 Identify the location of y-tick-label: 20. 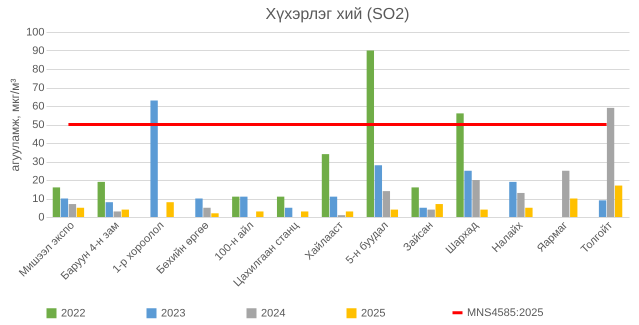
(38, 180).